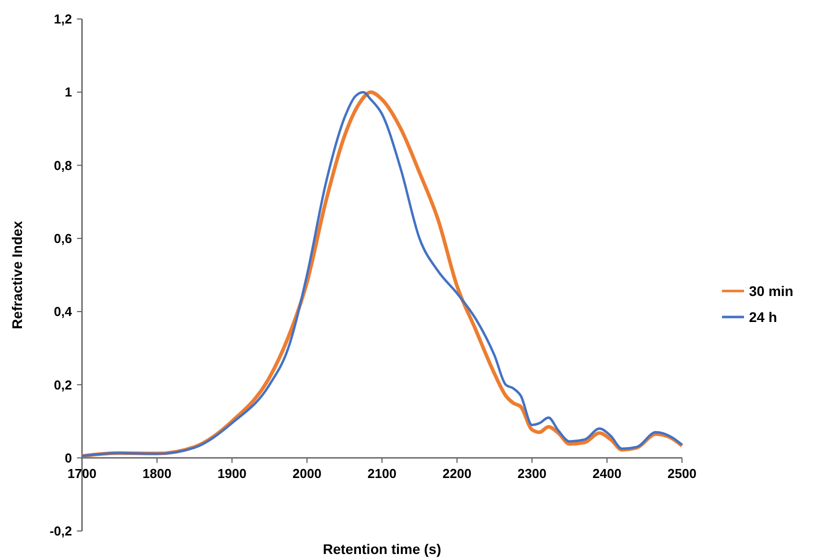 This screenshot has width=814, height=560. What do you see at coordinates (63, 238) in the screenshot?
I see `y-tick-label: 0,6` at bounding box center [63, 238].